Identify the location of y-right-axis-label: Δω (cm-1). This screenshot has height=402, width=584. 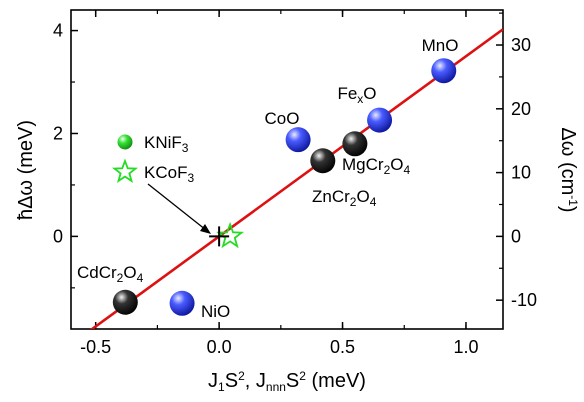
(568, 169).